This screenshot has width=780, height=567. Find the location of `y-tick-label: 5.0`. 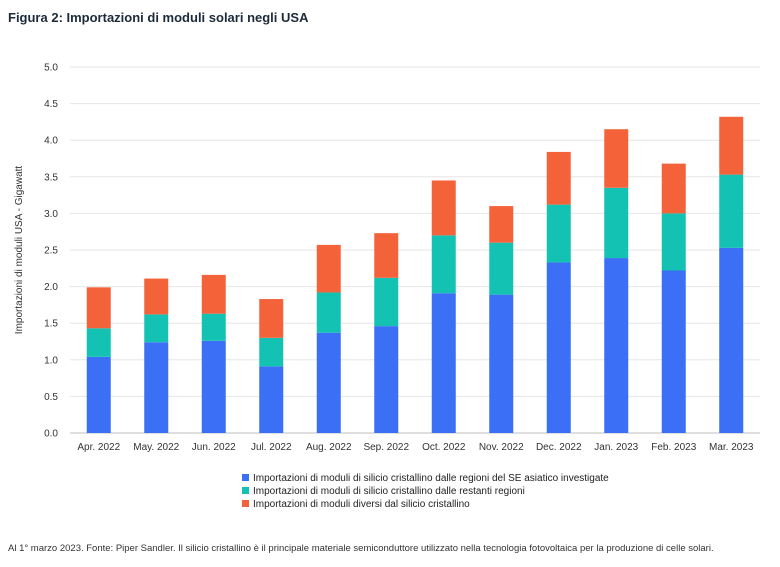

y-tick-label: 5.0 is located at coordinates (51, 68).